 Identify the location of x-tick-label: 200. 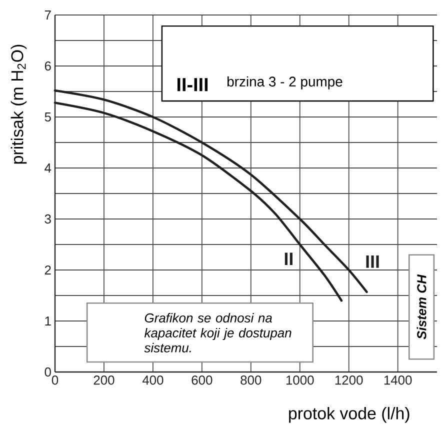
(104, 380).